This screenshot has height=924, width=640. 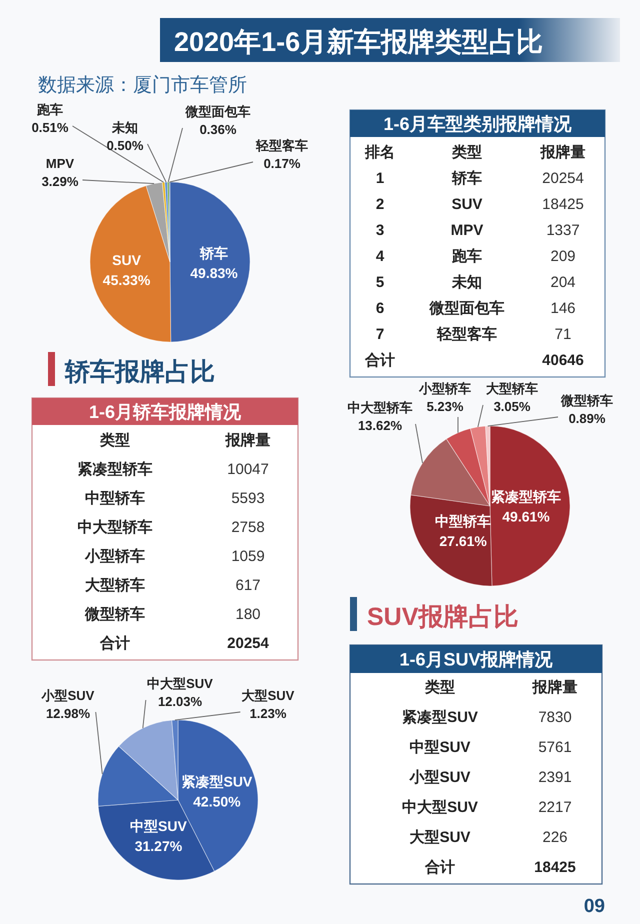 I want to click on data-label: 1.23%, so click(x=268, y=713).